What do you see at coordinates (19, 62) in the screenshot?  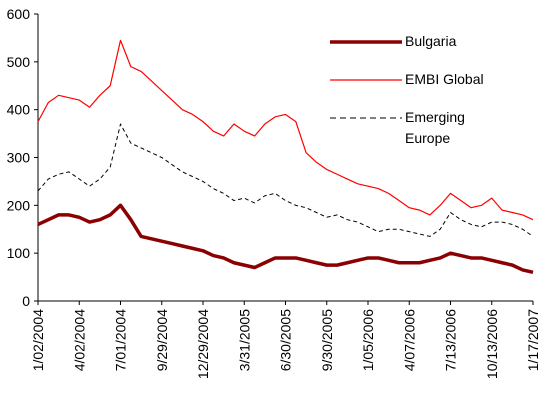 I see `y-tick-label: 500` at bounding box center [19, 62].